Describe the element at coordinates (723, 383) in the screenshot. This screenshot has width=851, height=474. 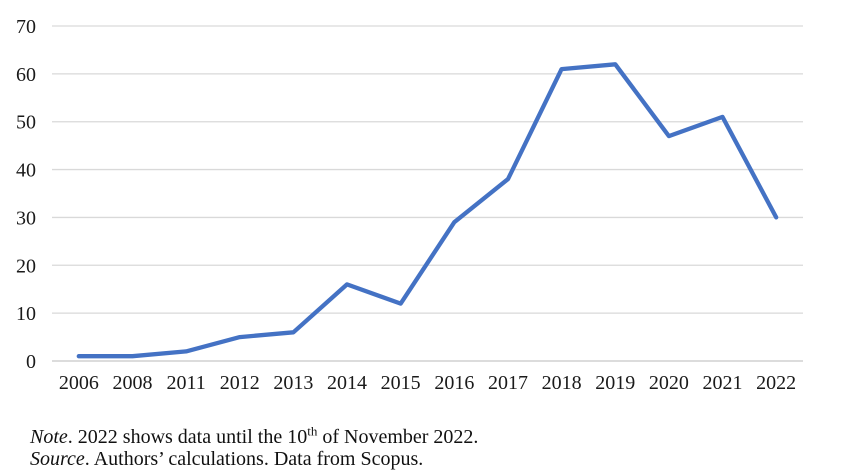
I see `x-axis-tick-label: 2021` at that location.